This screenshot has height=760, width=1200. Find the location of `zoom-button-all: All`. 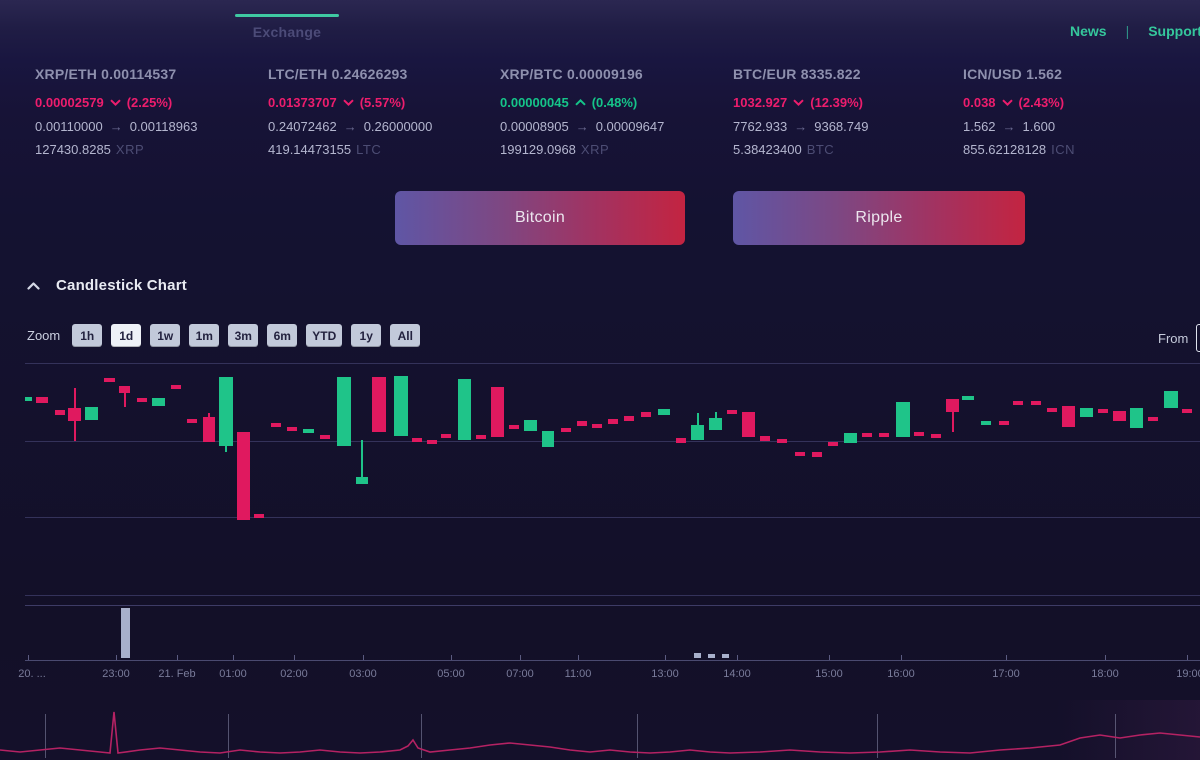

zoom-button-all: All is located at coordinates (405, 335).